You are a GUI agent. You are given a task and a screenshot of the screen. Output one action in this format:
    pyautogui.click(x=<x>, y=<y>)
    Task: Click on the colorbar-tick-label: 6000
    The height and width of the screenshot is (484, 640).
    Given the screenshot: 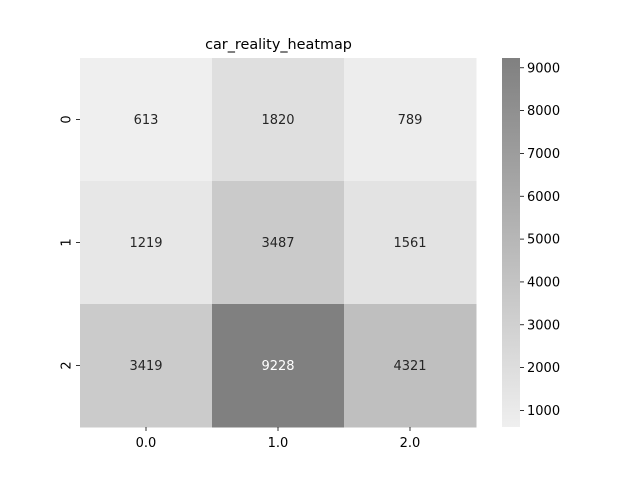 What is the action you would take?
    pyautogui.click(x=543, y=197)
    